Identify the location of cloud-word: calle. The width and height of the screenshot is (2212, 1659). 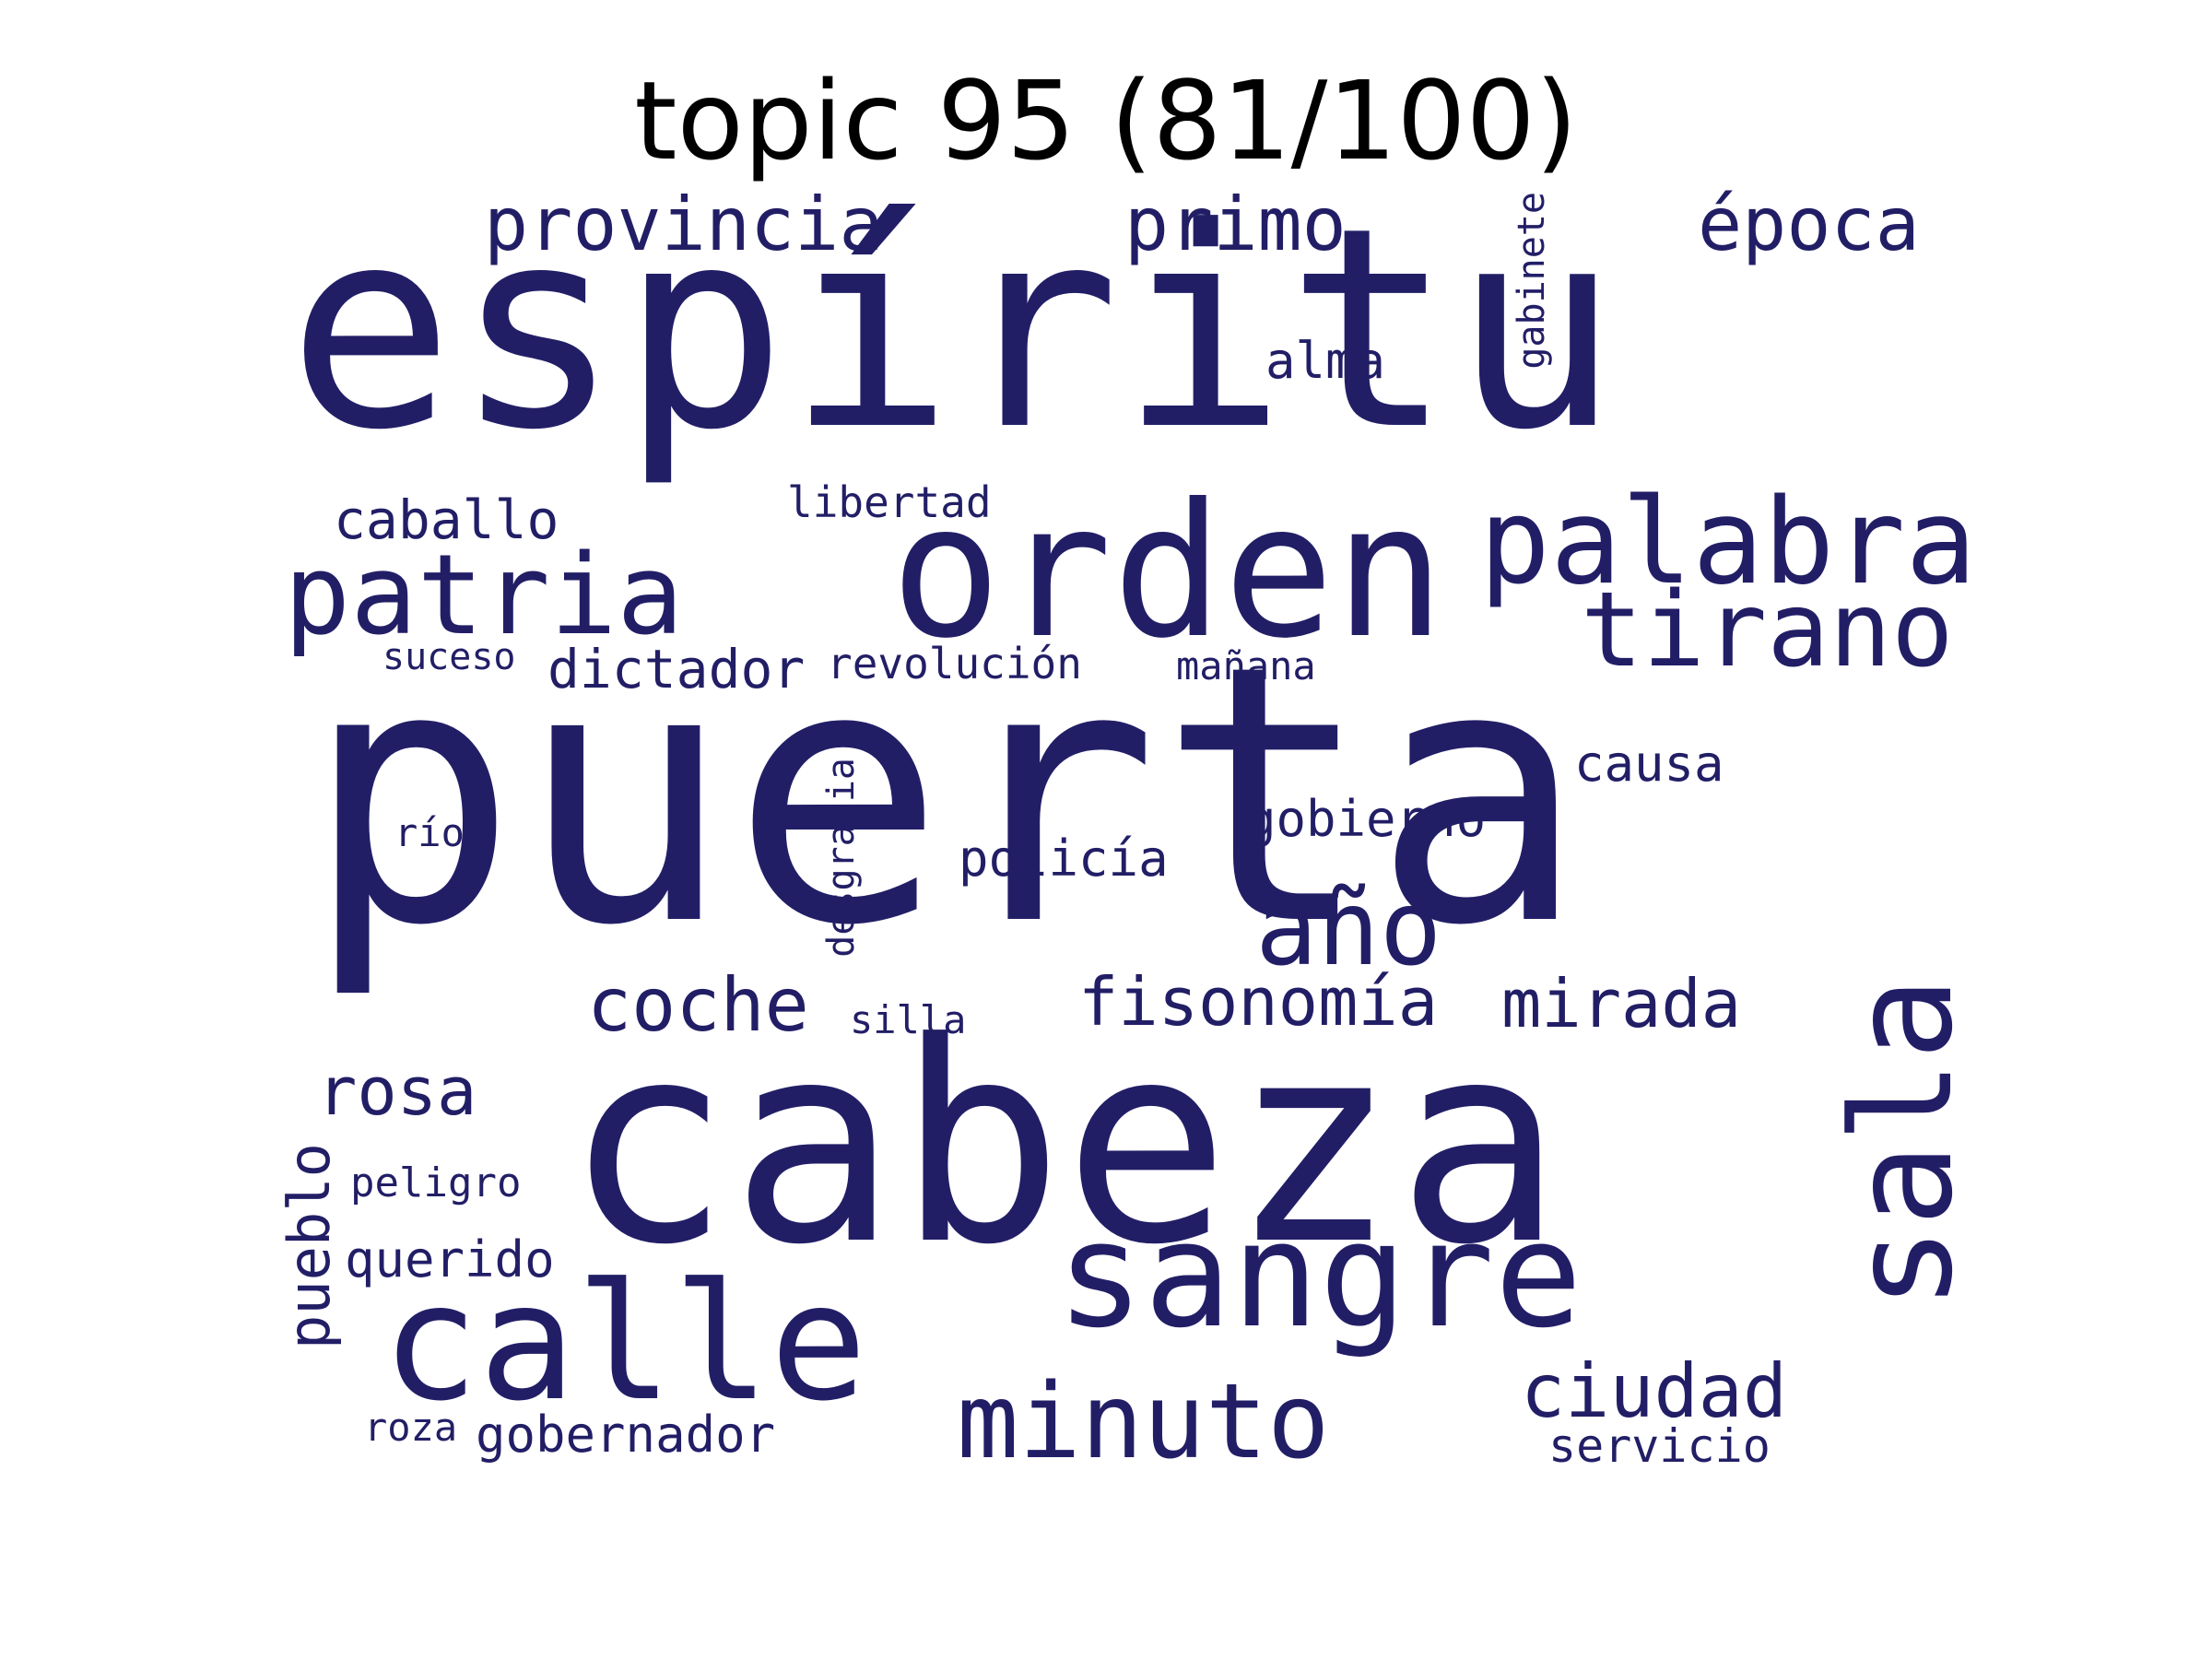
(624, 1343).